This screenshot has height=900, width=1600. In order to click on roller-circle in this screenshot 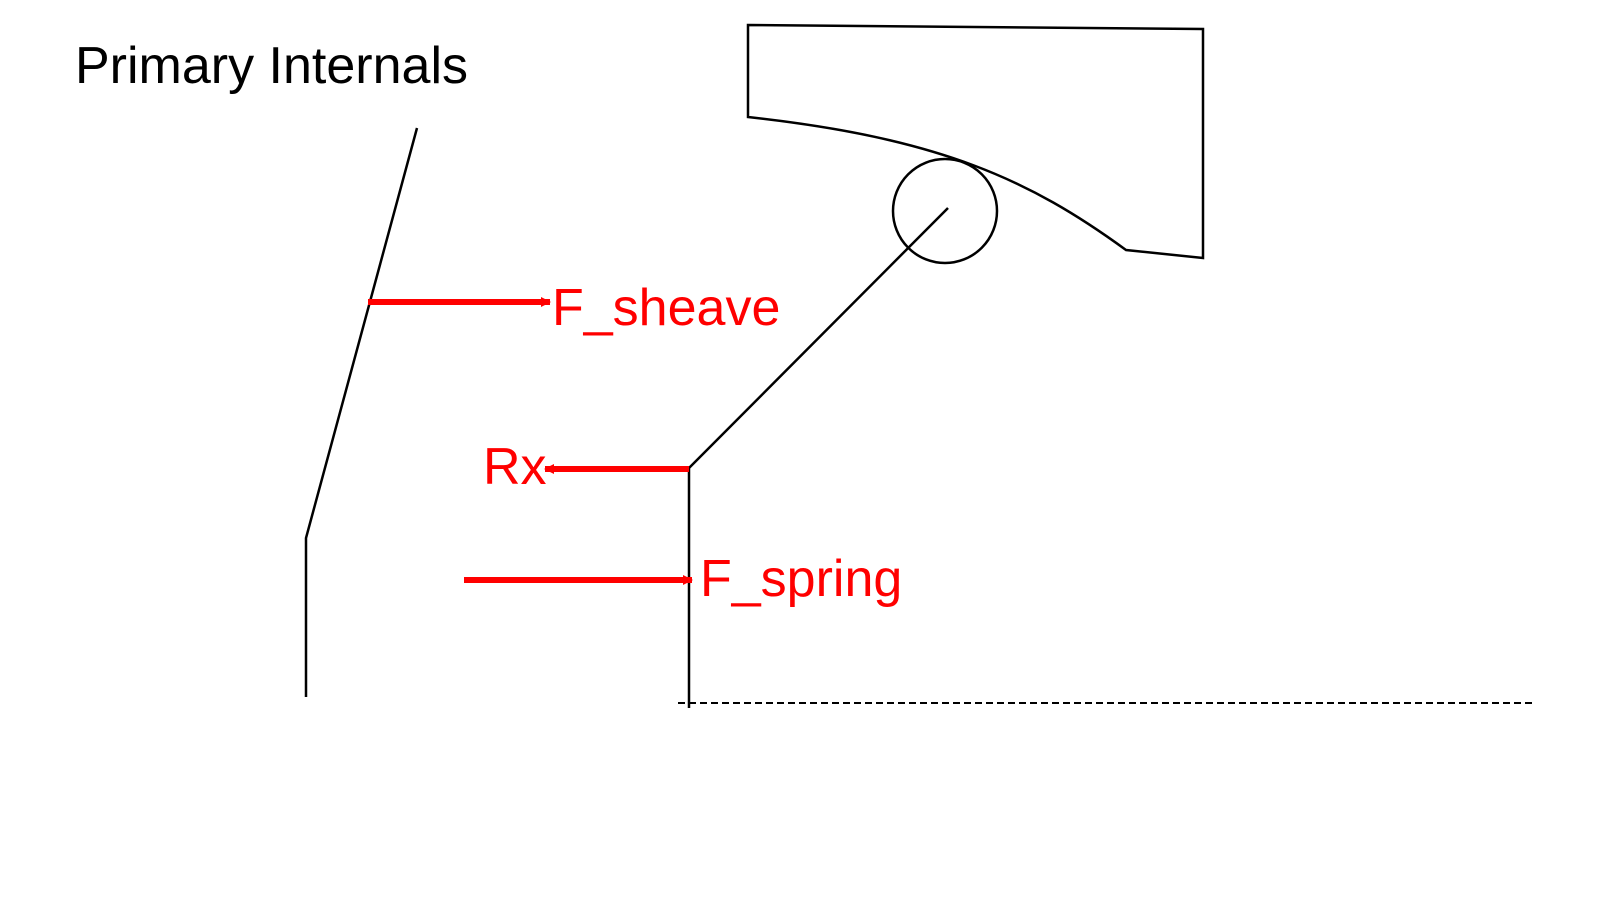, I will do `click(945, 211)`.